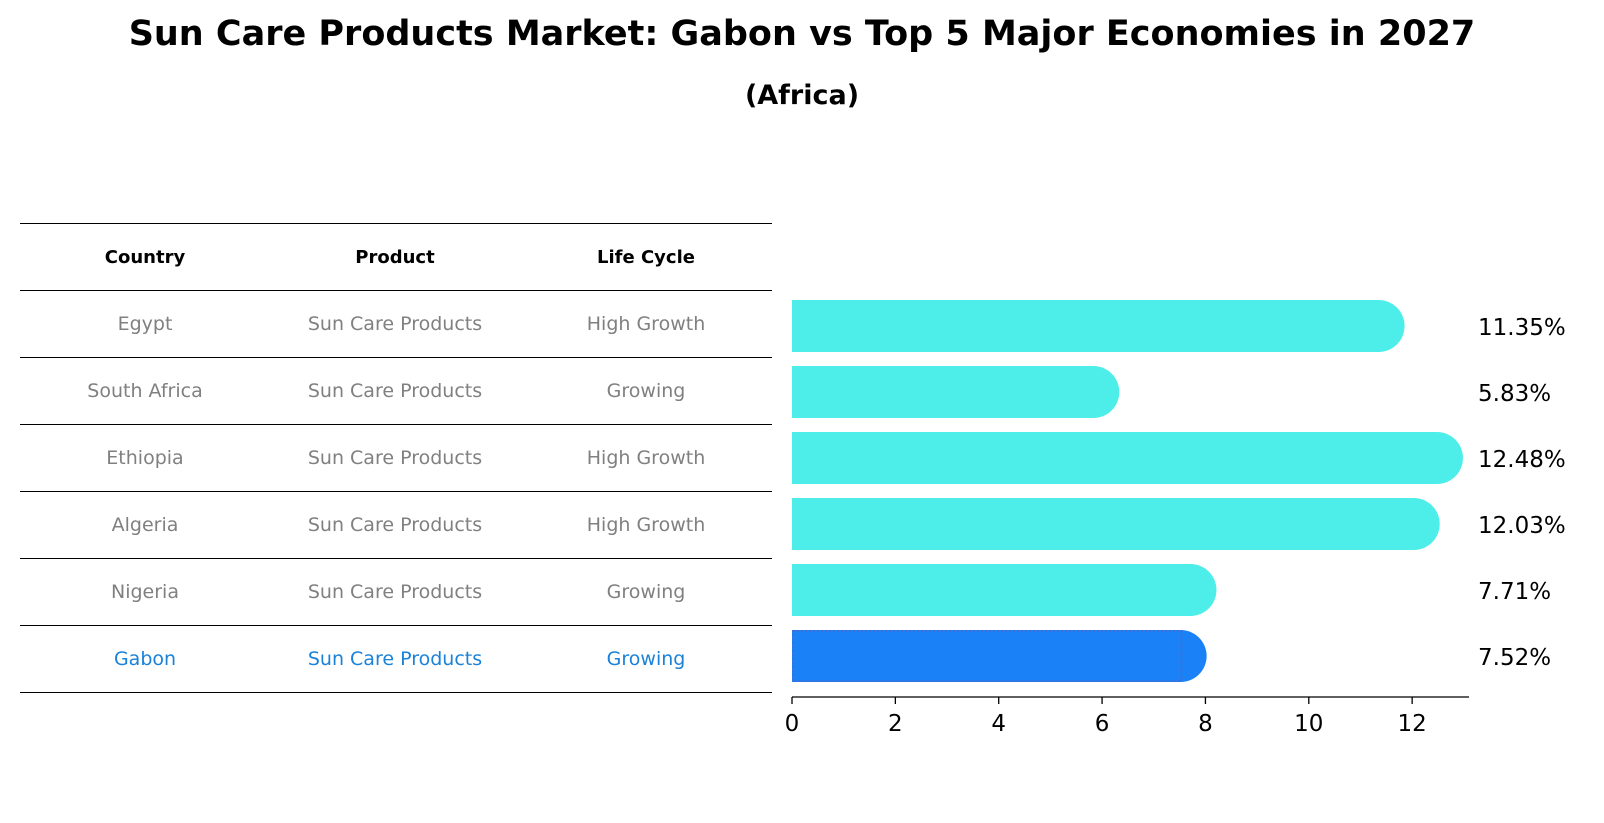  Describe the element at coordinates (1103, 524) in the screenshot. I see `bar-algeria` at that location.